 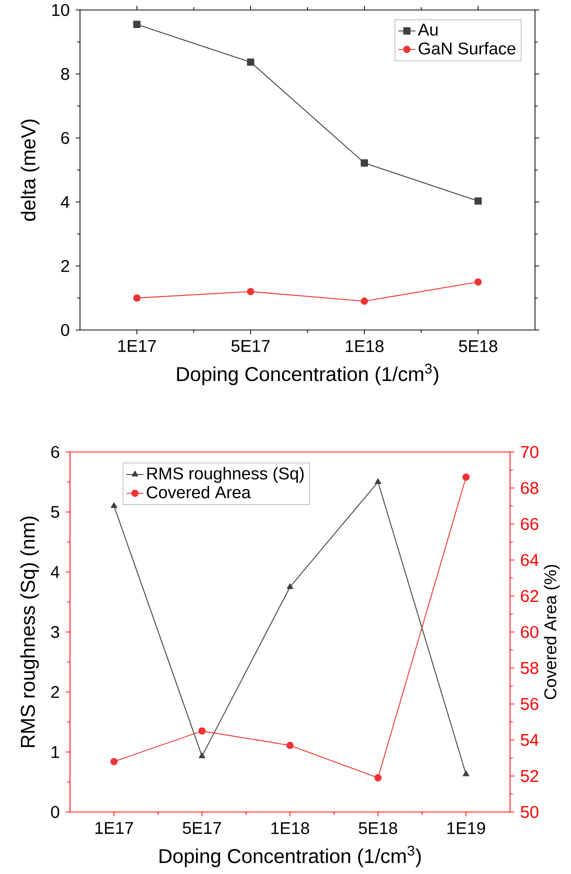 What do you see at coordinates (529, 596) in the screenshot?
I see `y2-tick-label: 62` at bounding box center [529, 596].